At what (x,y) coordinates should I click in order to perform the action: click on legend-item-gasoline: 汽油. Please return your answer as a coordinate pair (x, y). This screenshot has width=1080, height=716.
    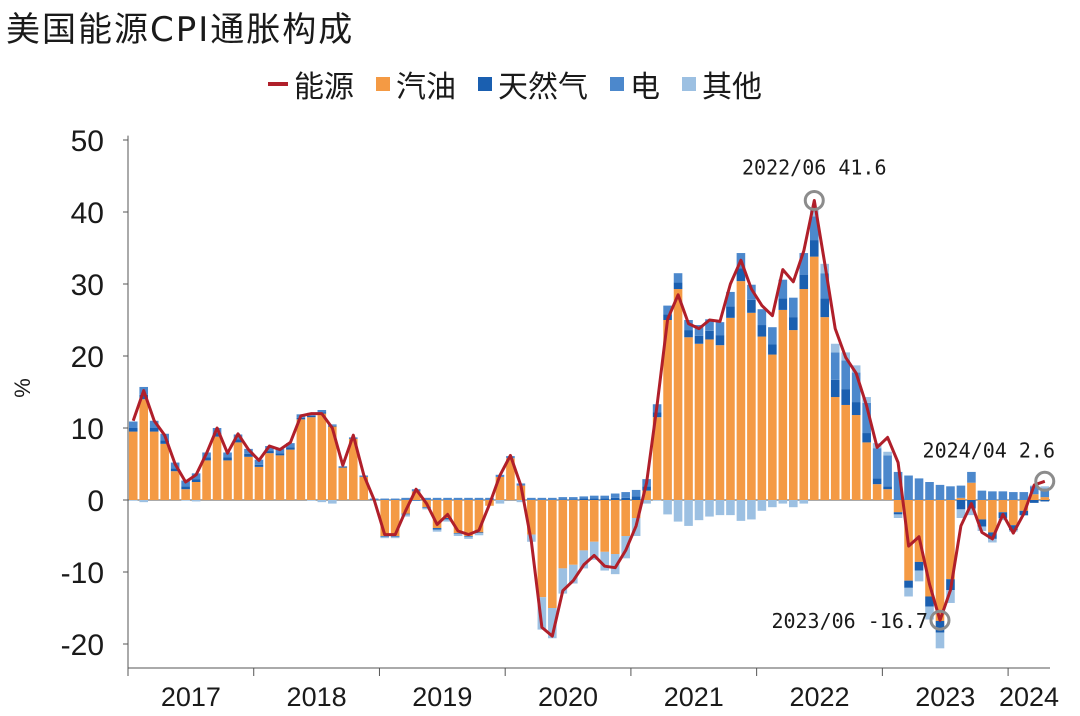
    Looking at the image, I should click on (416, 84).